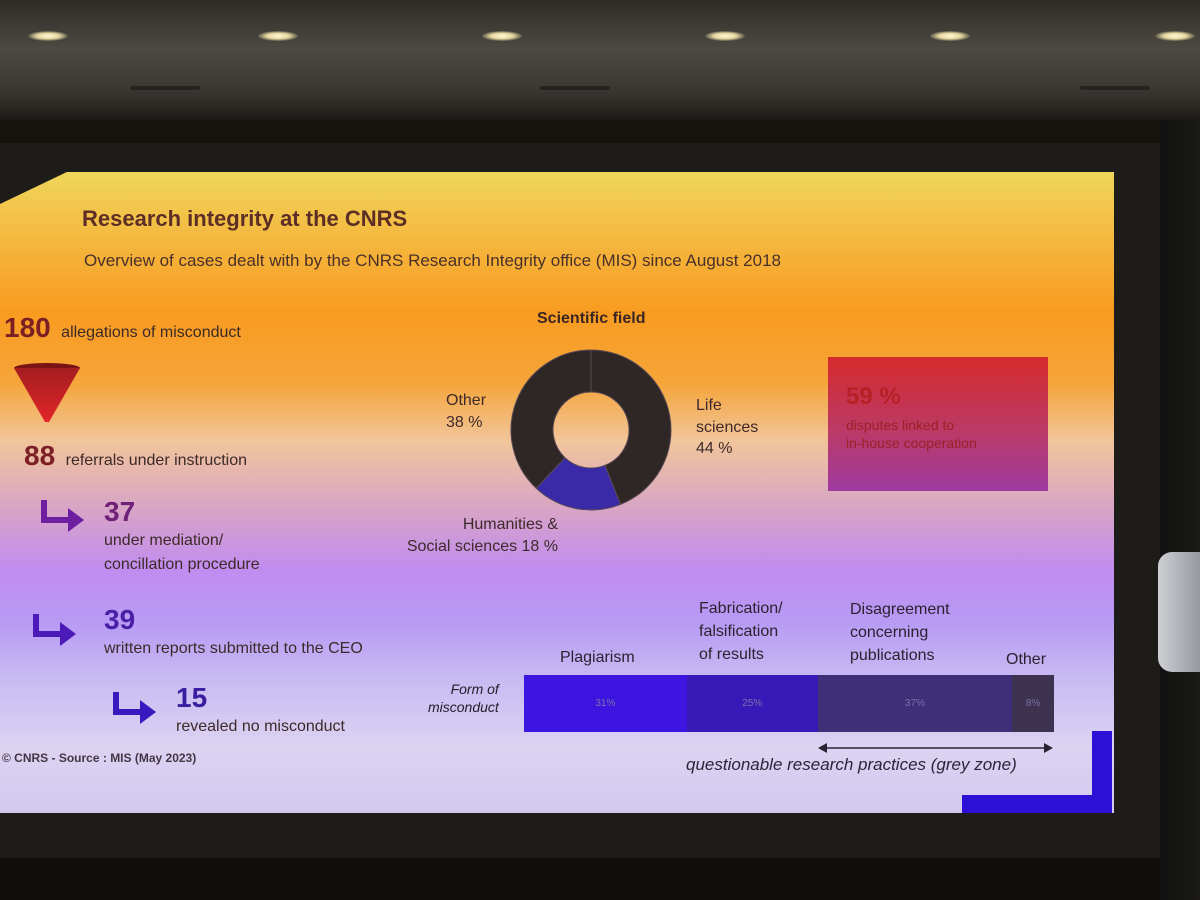 The height and width of the screenshot is (900, 1200). Describe the element at coordinates (99, 758) in the screenshot. I see `source-caption: © CNRS - Source : MIS (May 2023)` at that location.